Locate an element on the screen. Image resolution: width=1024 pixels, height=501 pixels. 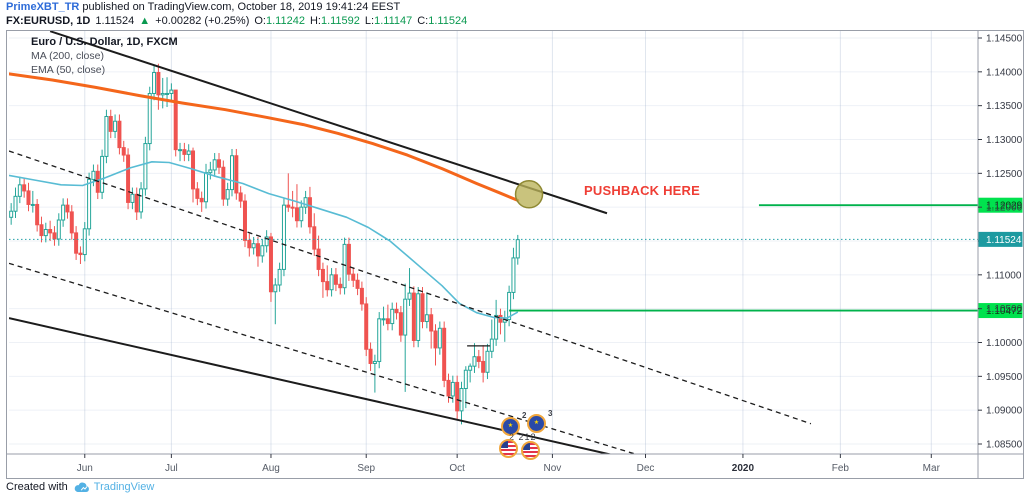
time-axis: Jun Jul Aug Sep Oct Nov Dec 2020 Feb Mar is located at coordinates (509, 464).